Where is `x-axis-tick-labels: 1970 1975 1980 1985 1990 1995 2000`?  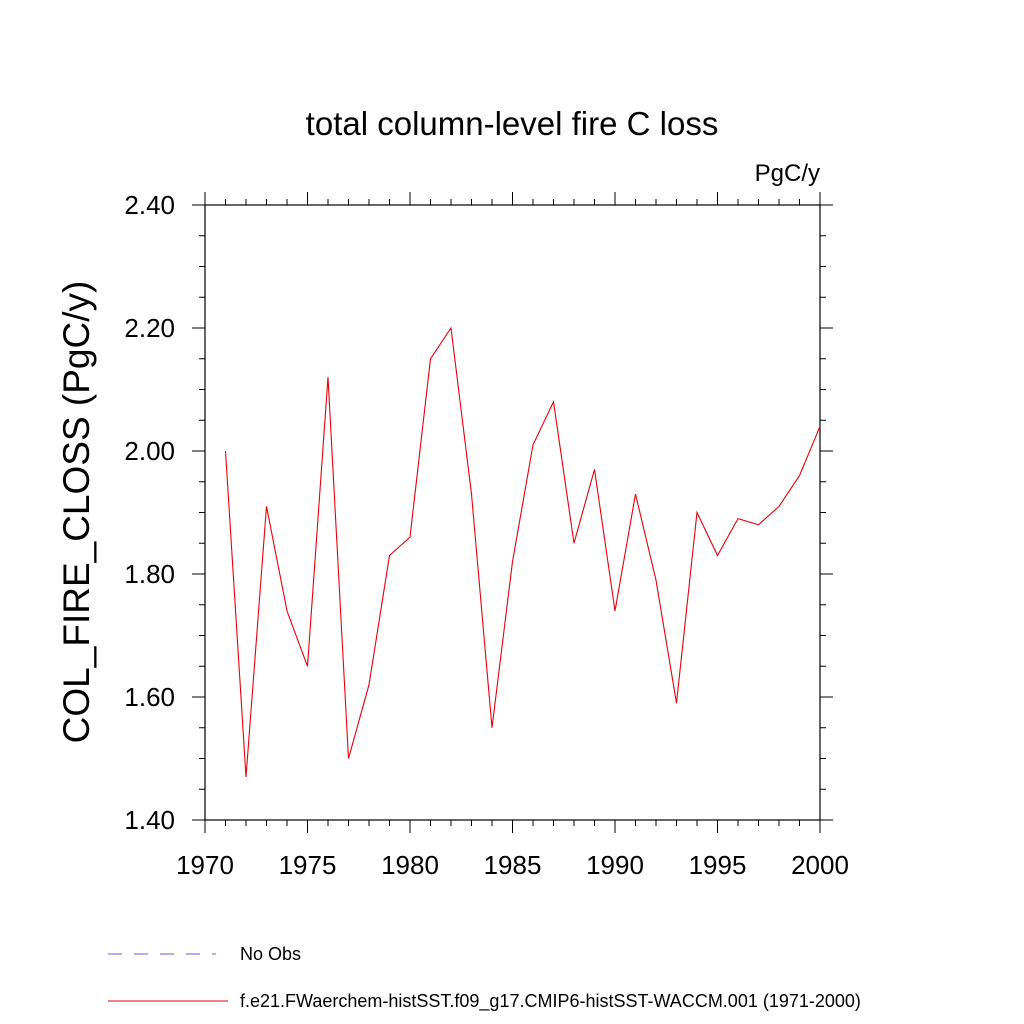
x-axis-tick-labels: 1970 1975 1980 1985 1990 1995 2000 is located at coordinates (512, 865).